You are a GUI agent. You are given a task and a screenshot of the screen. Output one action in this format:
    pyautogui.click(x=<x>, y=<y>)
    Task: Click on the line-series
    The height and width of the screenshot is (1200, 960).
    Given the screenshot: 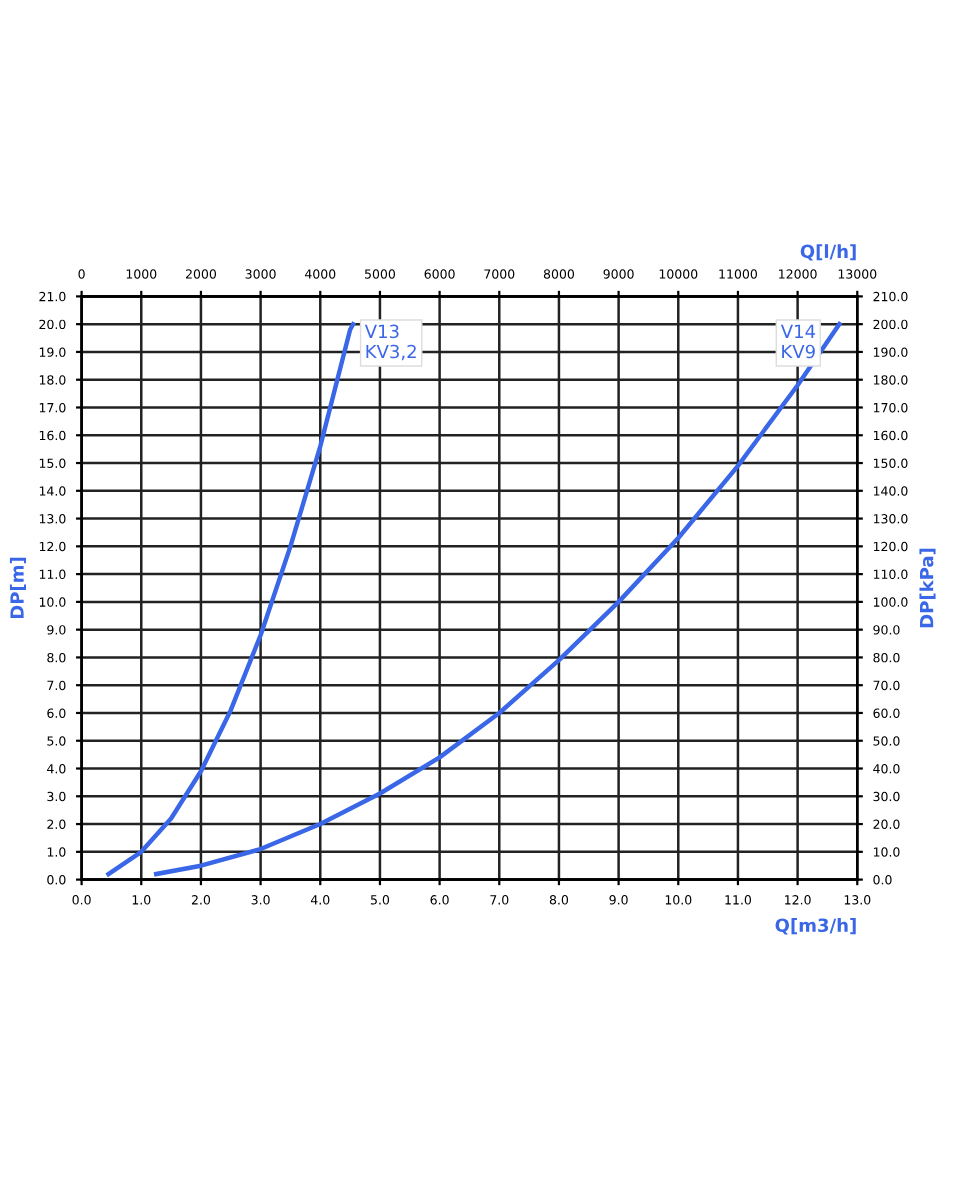 What is the action you would take?
    pyautogui.click(x=231, y=599)
    